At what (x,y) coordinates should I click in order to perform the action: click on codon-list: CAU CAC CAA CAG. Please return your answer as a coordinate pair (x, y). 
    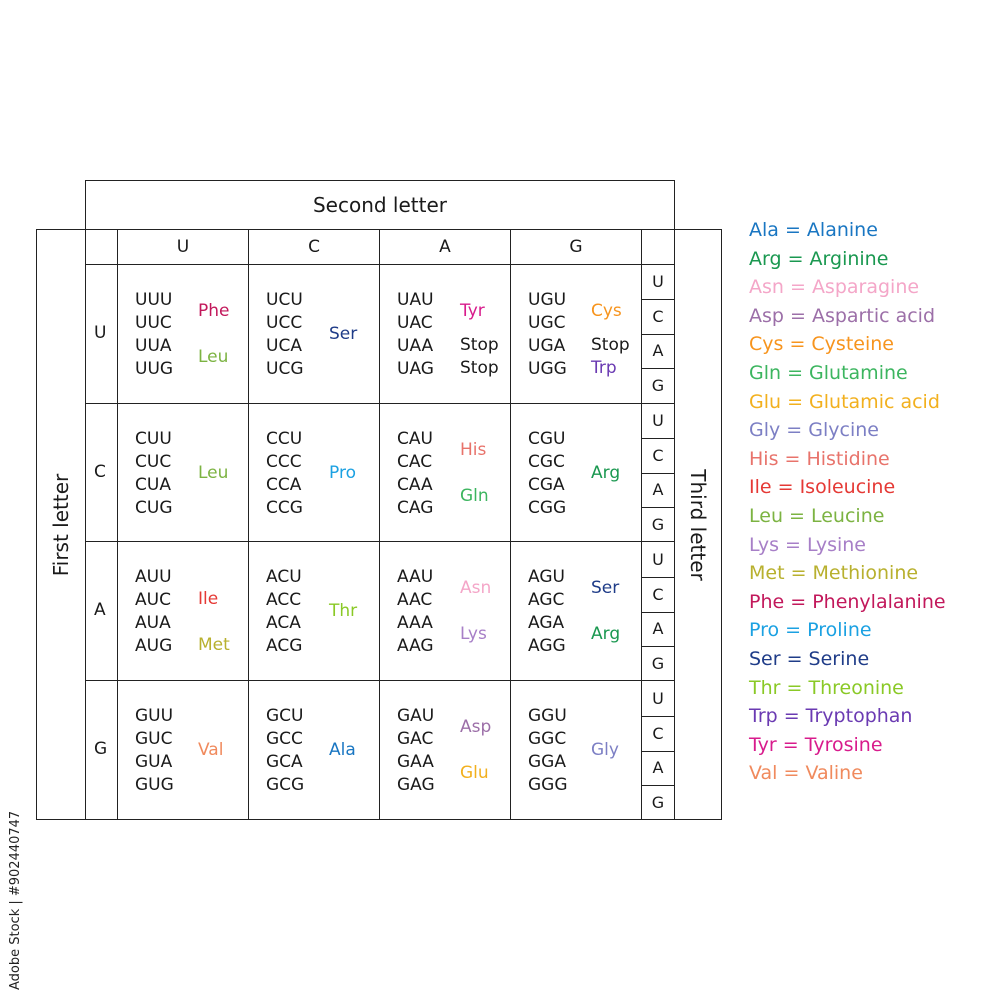
    Looking at the image, I should click on (415, 474).